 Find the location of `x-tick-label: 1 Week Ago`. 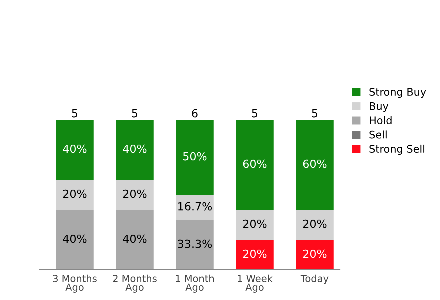

x-tick-label: 1 Week Ago is located at coordinates (255, 283).